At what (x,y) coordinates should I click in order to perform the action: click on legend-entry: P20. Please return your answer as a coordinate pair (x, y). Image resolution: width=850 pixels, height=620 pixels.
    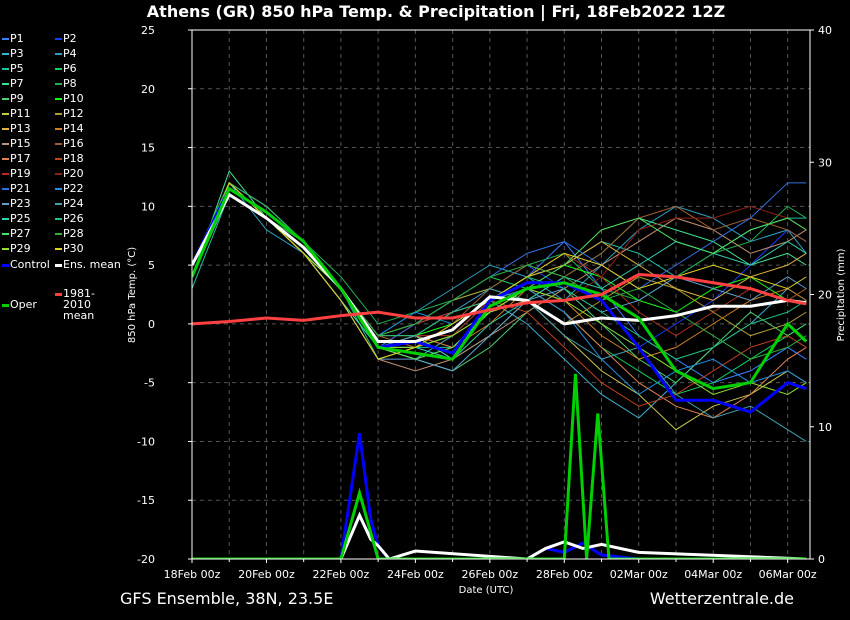
    Looking at the image, I should click on (85, 173).